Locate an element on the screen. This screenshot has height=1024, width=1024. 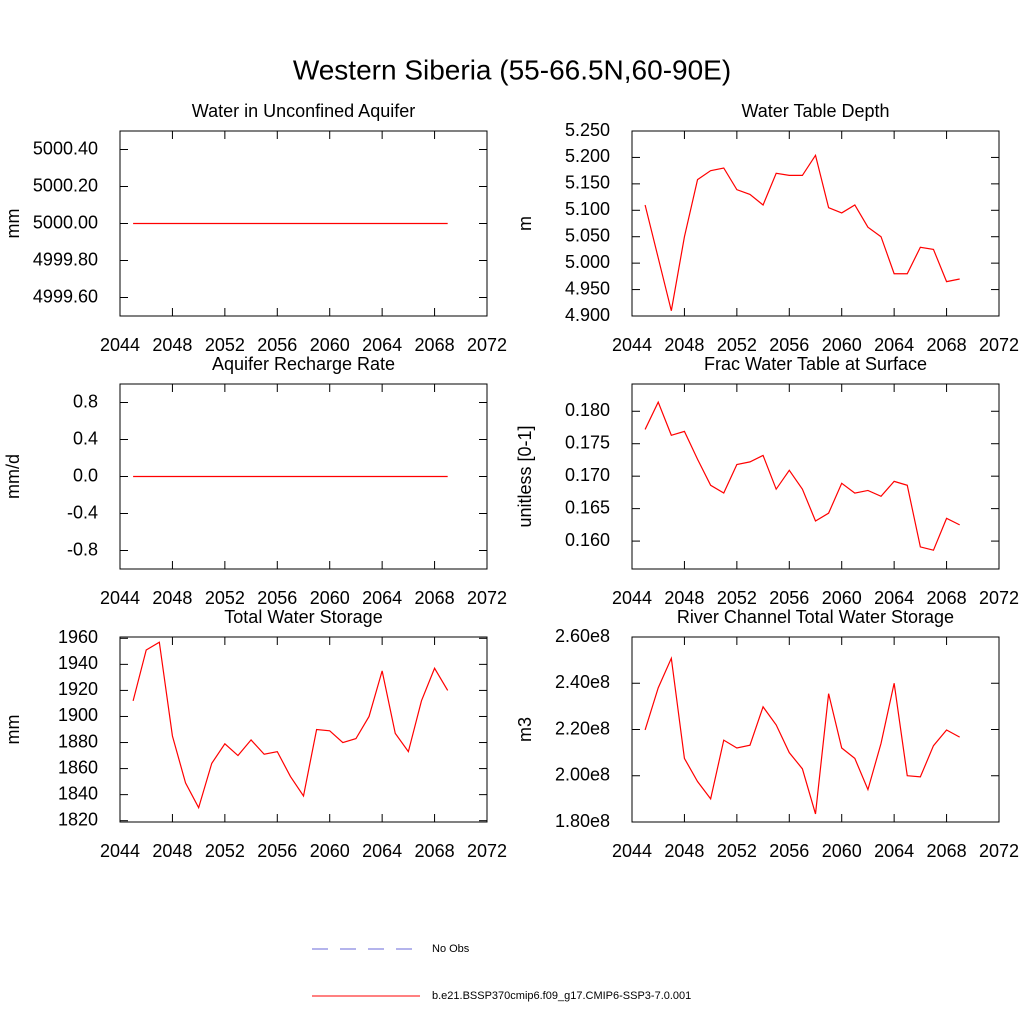
y-tick-label: 5.150 is located at coordinates (587, 183).